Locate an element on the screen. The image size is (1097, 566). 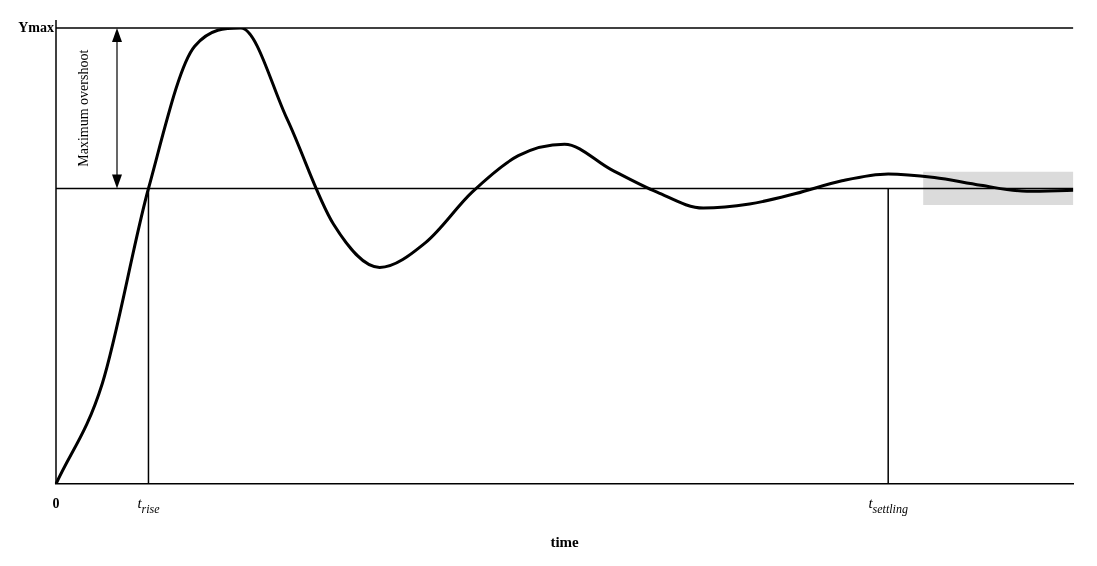
annotation: Maximum overshoot is located at coordinates (83, 108).